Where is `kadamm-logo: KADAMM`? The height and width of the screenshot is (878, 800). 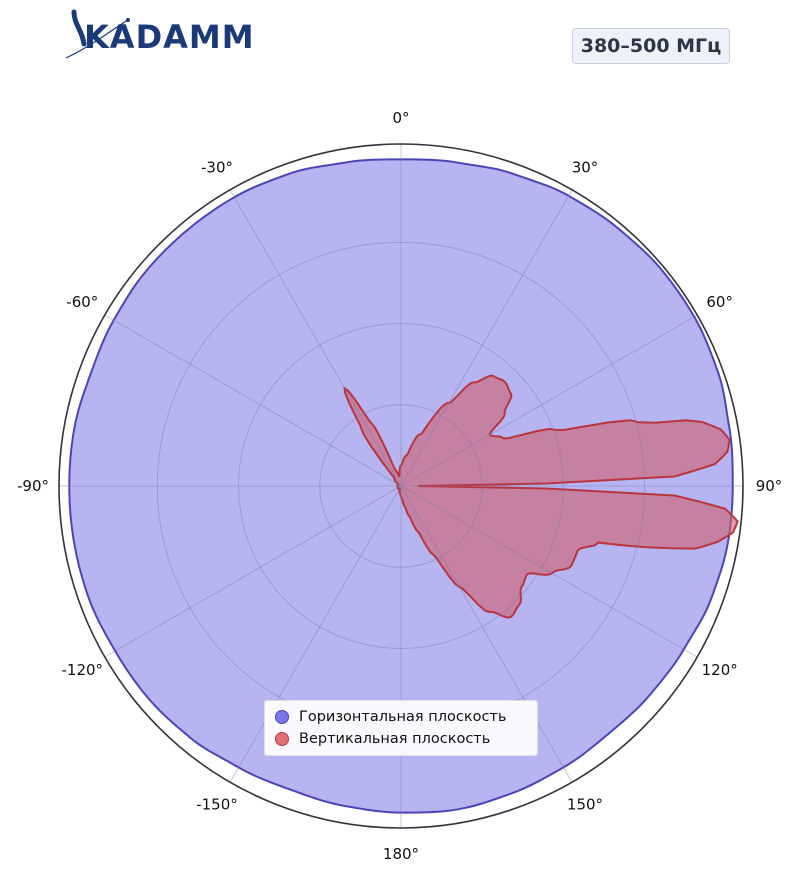 kadamm-logo: KADAMM is located at coordinates (162, 34).